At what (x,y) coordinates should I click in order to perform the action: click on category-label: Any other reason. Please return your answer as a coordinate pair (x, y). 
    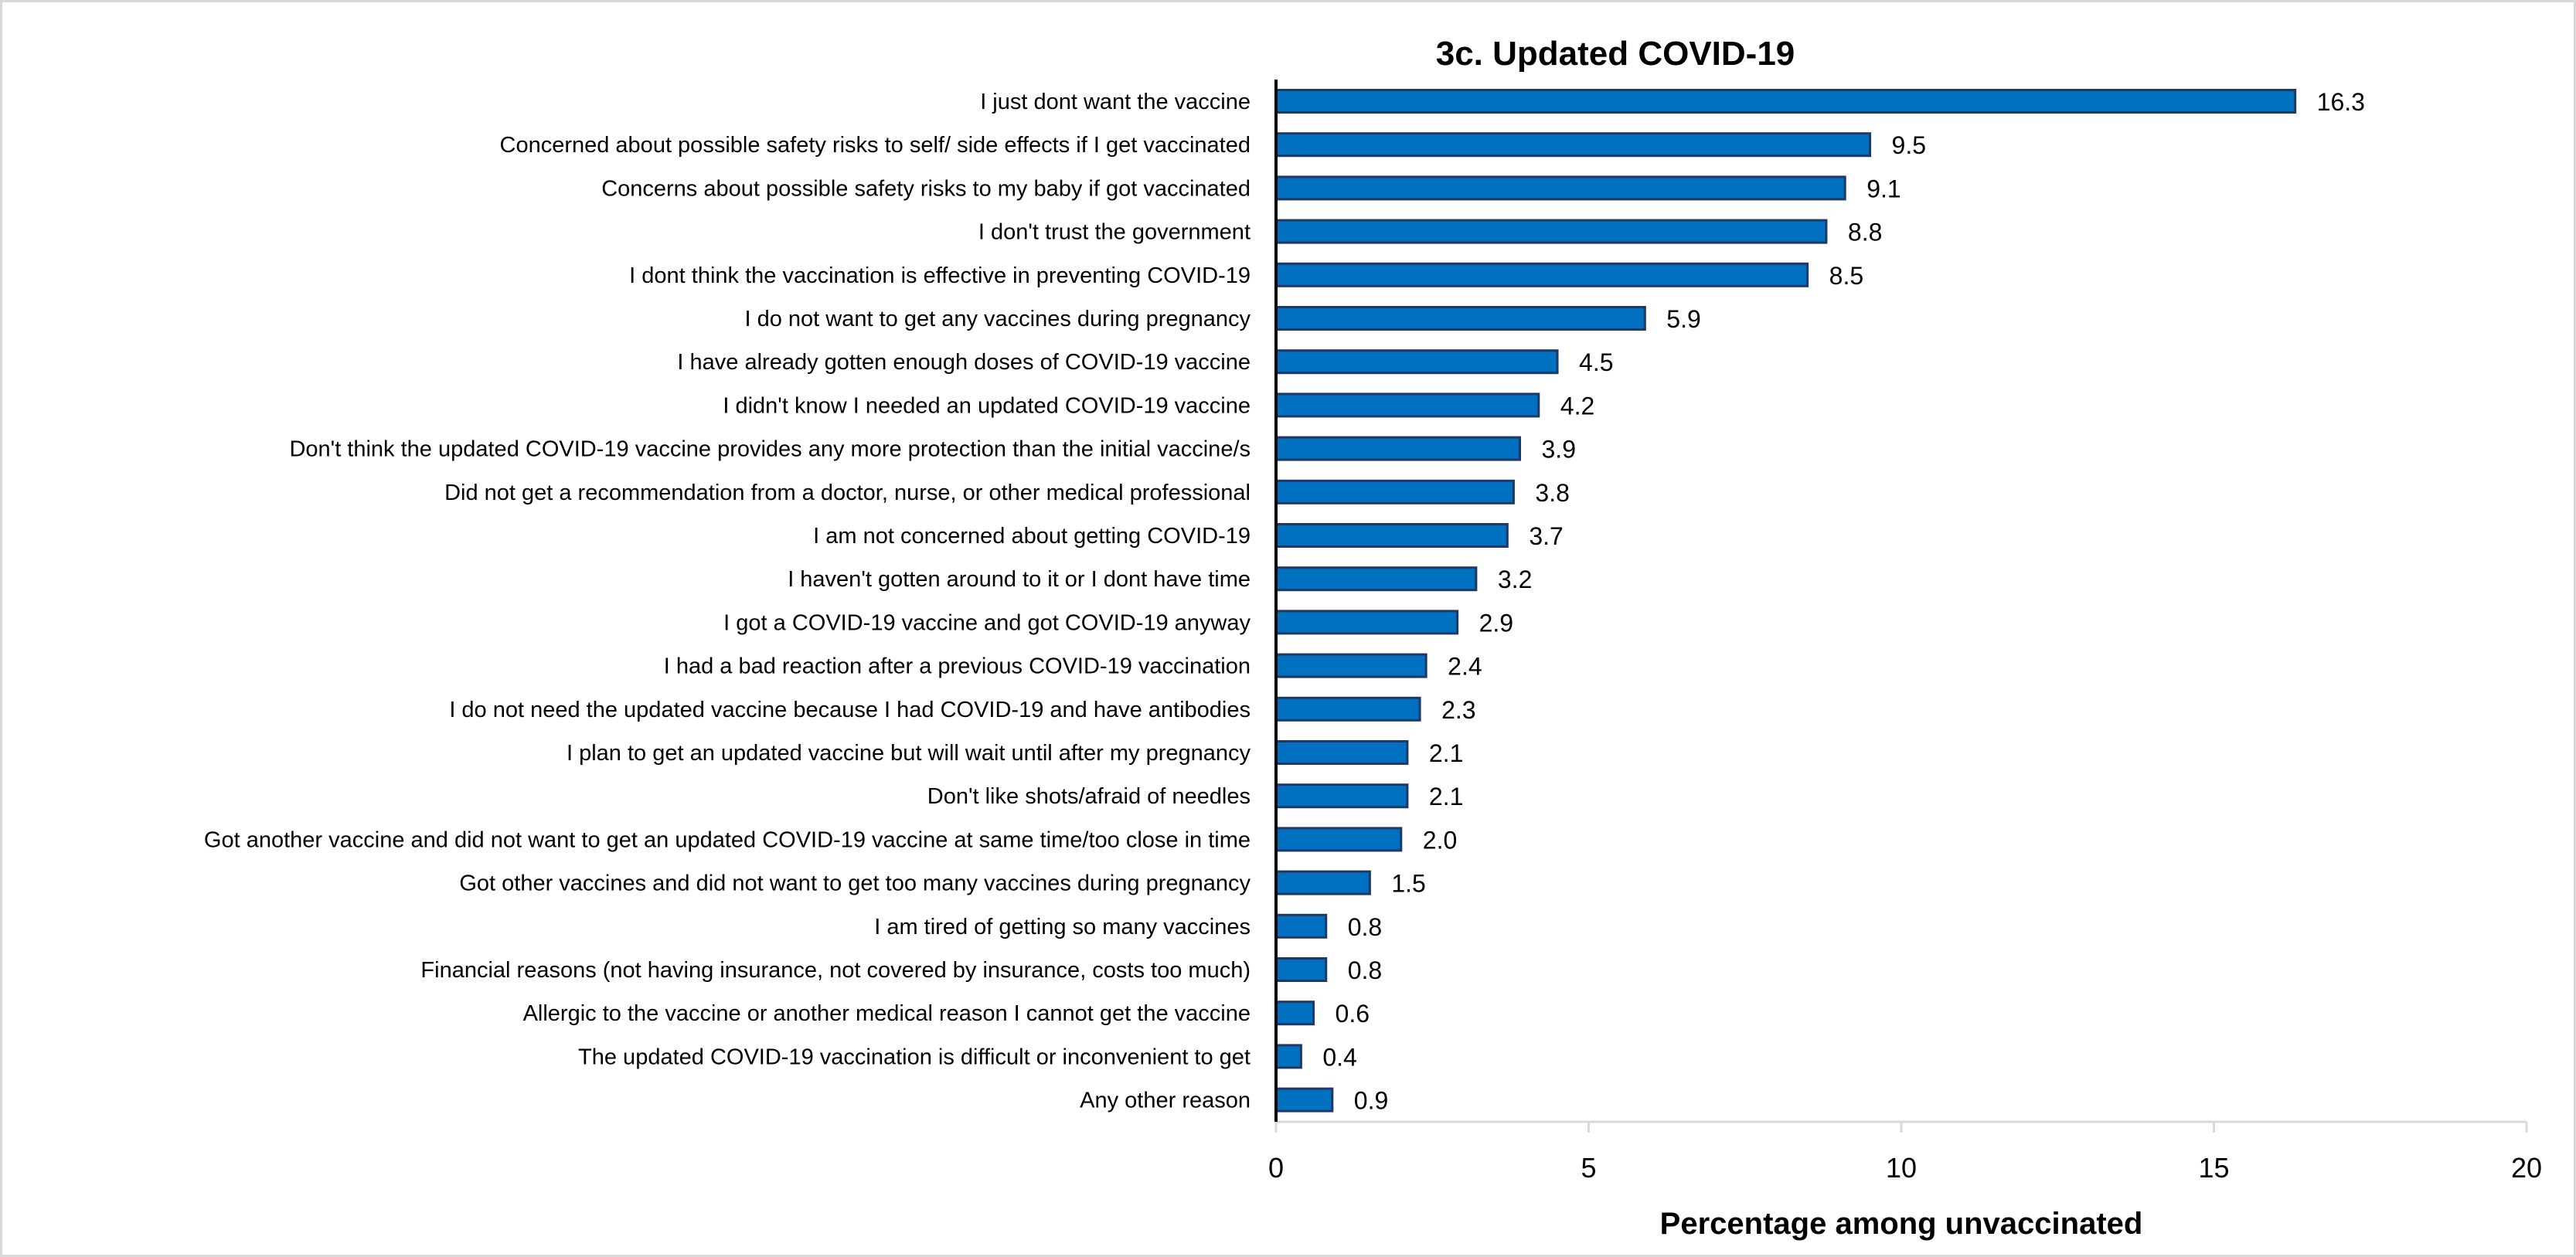
    Looking at the image, I should click on (1165, 1101).